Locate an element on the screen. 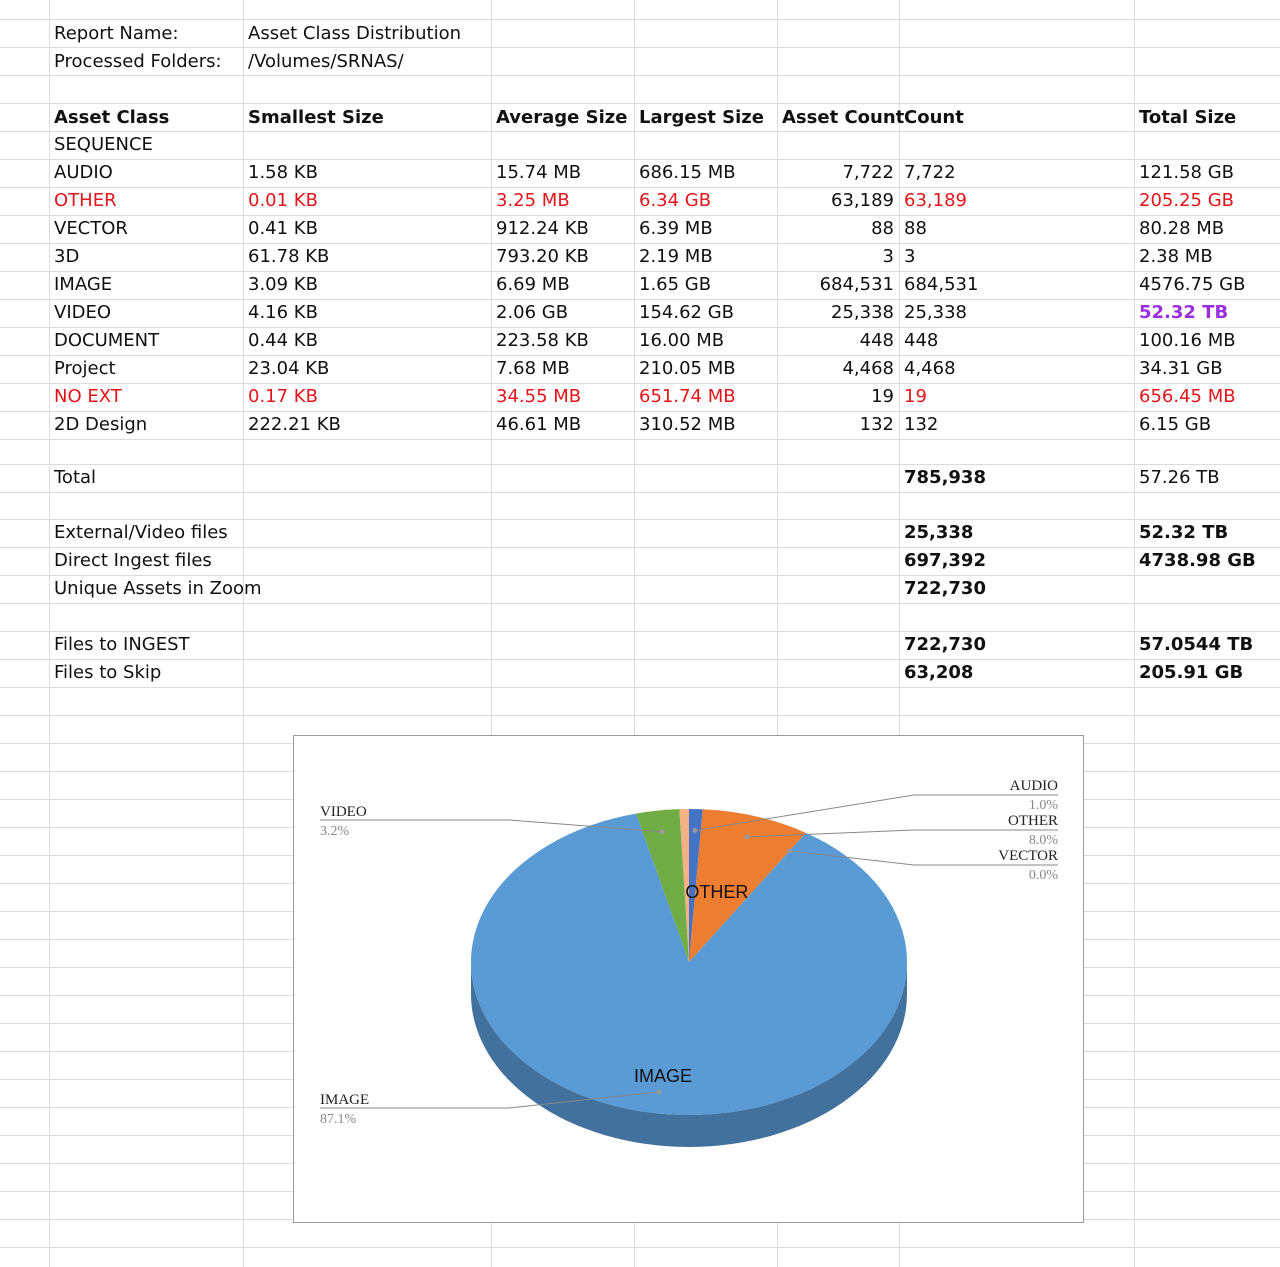  skip-label: Files to Skip is located at coordinates (108, 672).